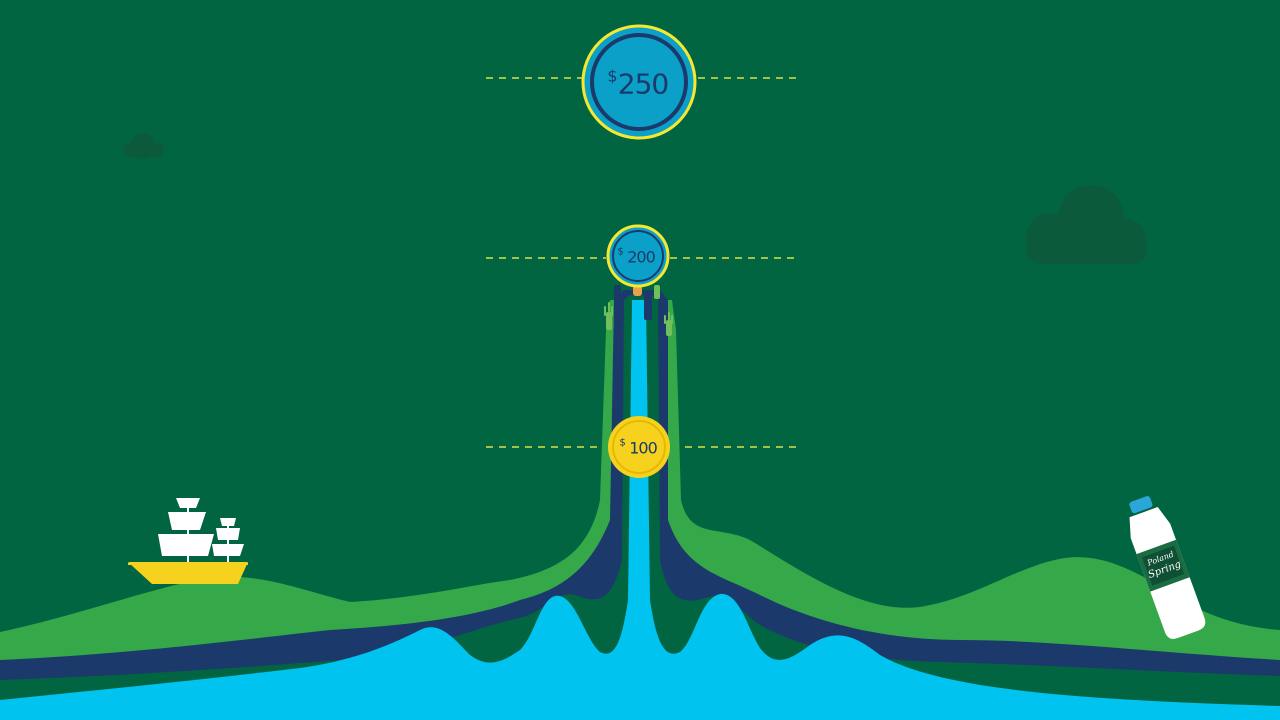 Image resolution: width=1280 pixels, height=720 pixels. What do you see at coordinates (638, 310) in the screenshot?
I see `raised-hands` at bounding box center [638, 310].